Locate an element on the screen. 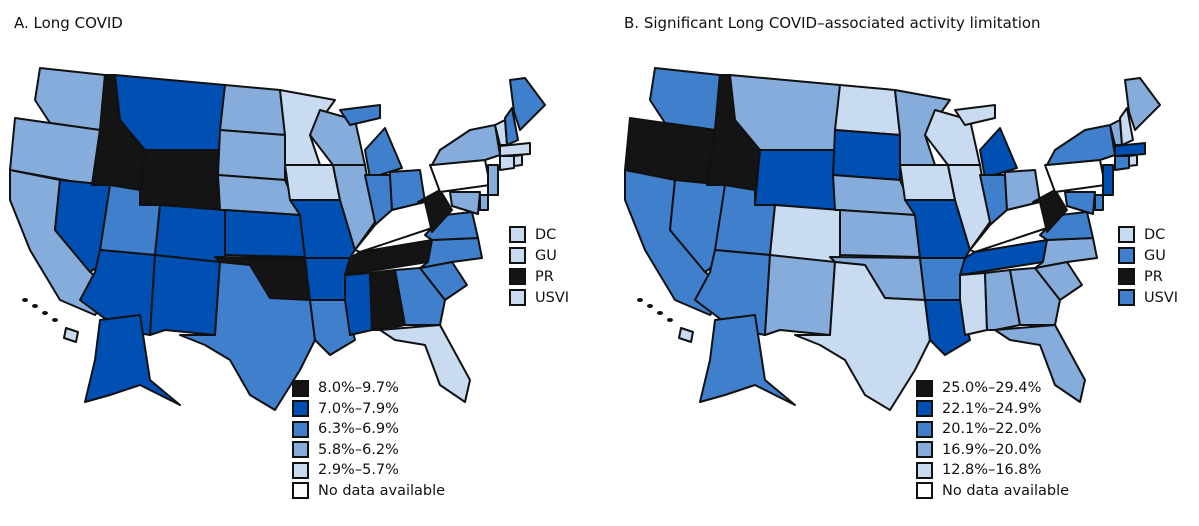 This screenshot has height=526, width=1199. legend-item-label: 25.0%–29.4% is located at coordinates (992, 388).